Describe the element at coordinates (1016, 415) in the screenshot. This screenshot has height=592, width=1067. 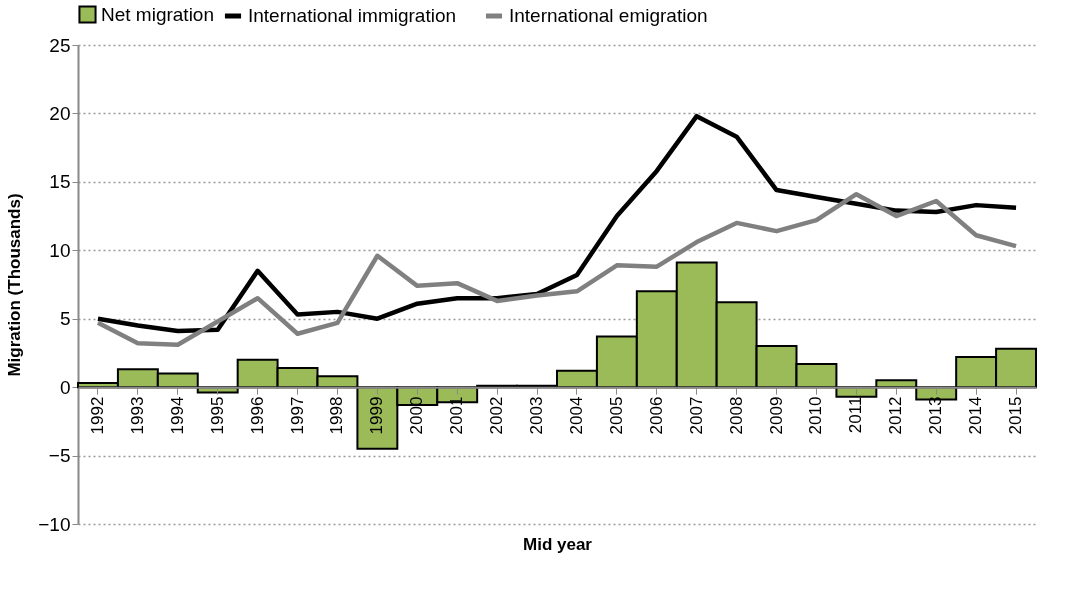
I see `x-tick-label: 2015` at that location.